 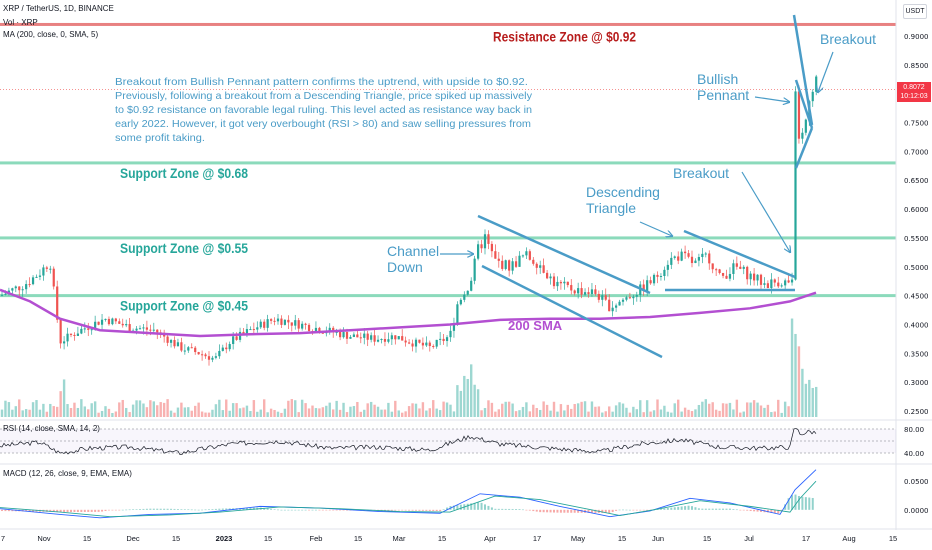 What do you see at coordinates (848, 538) in the screenshot?
I see `x-tick-label: Aug` at bounding box center [848, 538].